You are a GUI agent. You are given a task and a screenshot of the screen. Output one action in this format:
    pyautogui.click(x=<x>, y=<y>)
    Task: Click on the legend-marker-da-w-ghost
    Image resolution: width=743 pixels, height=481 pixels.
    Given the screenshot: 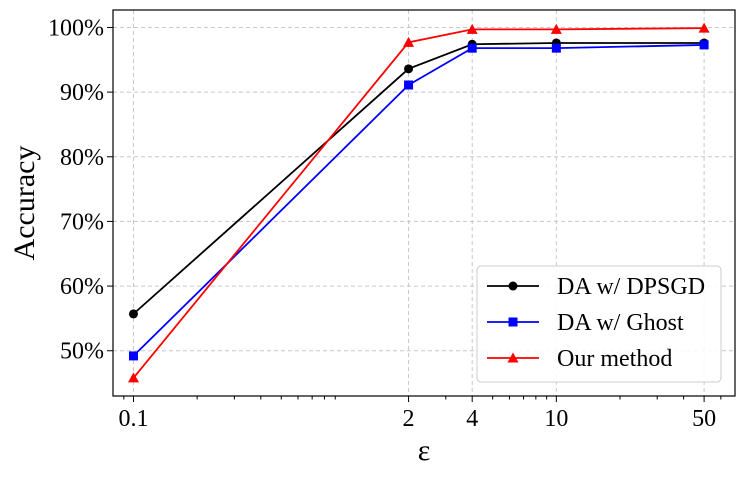 What is the action you would take?
    pyautogui.click(x=513, y=322)
    